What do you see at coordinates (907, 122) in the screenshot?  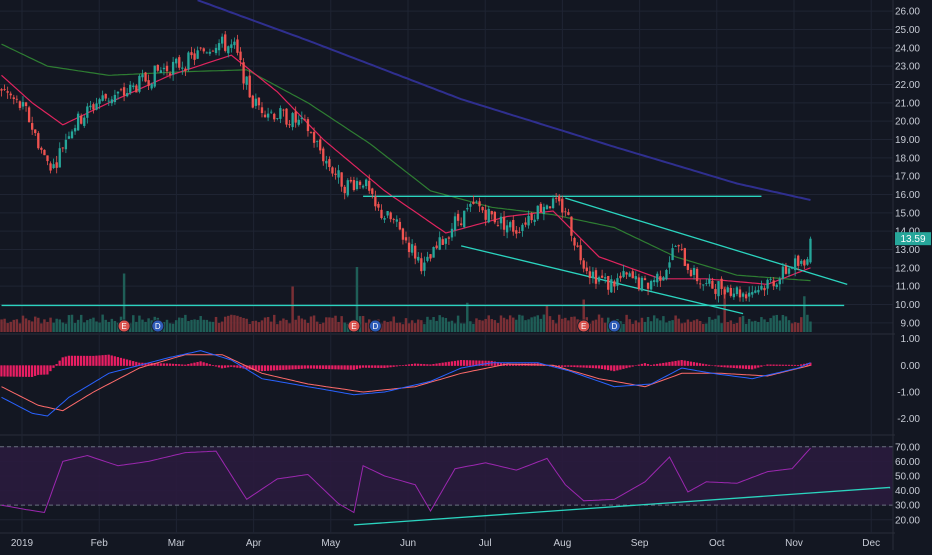 I see `price-tick-label: 20.00` at bounding box center [907, 122].